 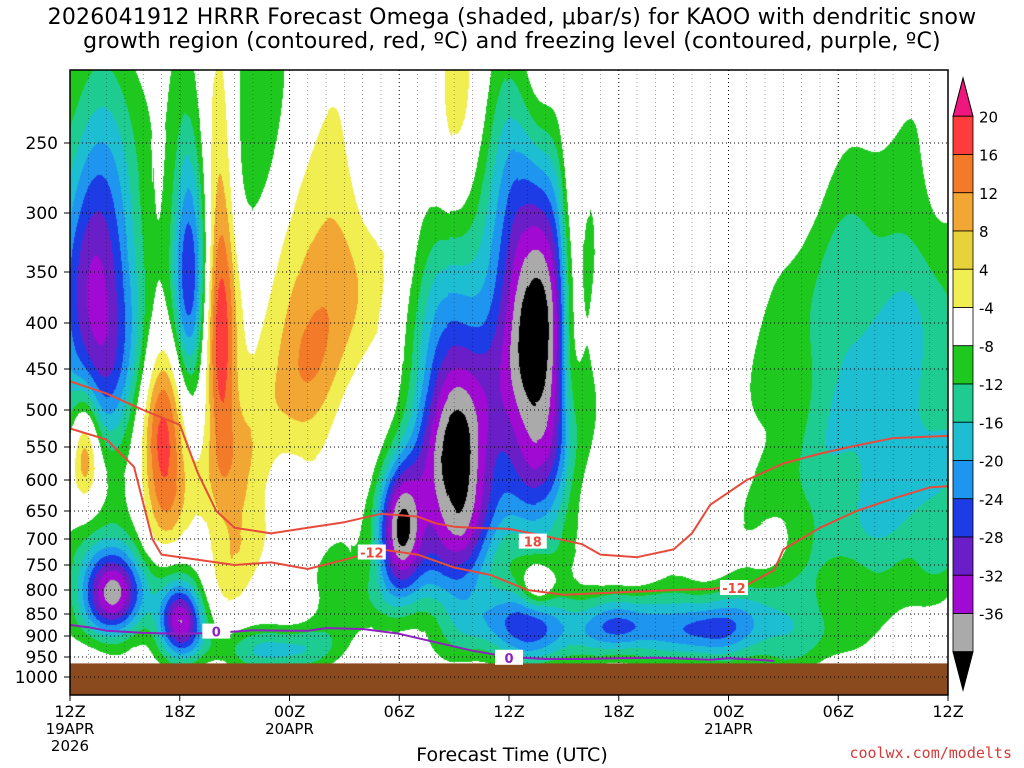 I want to click on x-tick-sublabel: 2026, so click(x=70, y=746).